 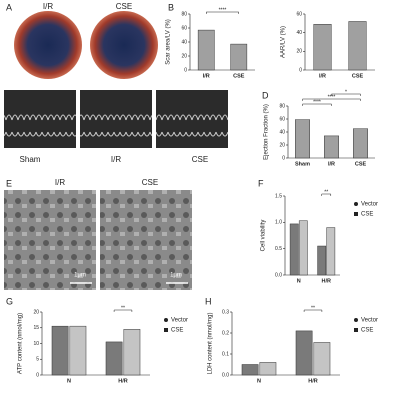 I want to click on panel-label: F, so click(x=261, y=183).